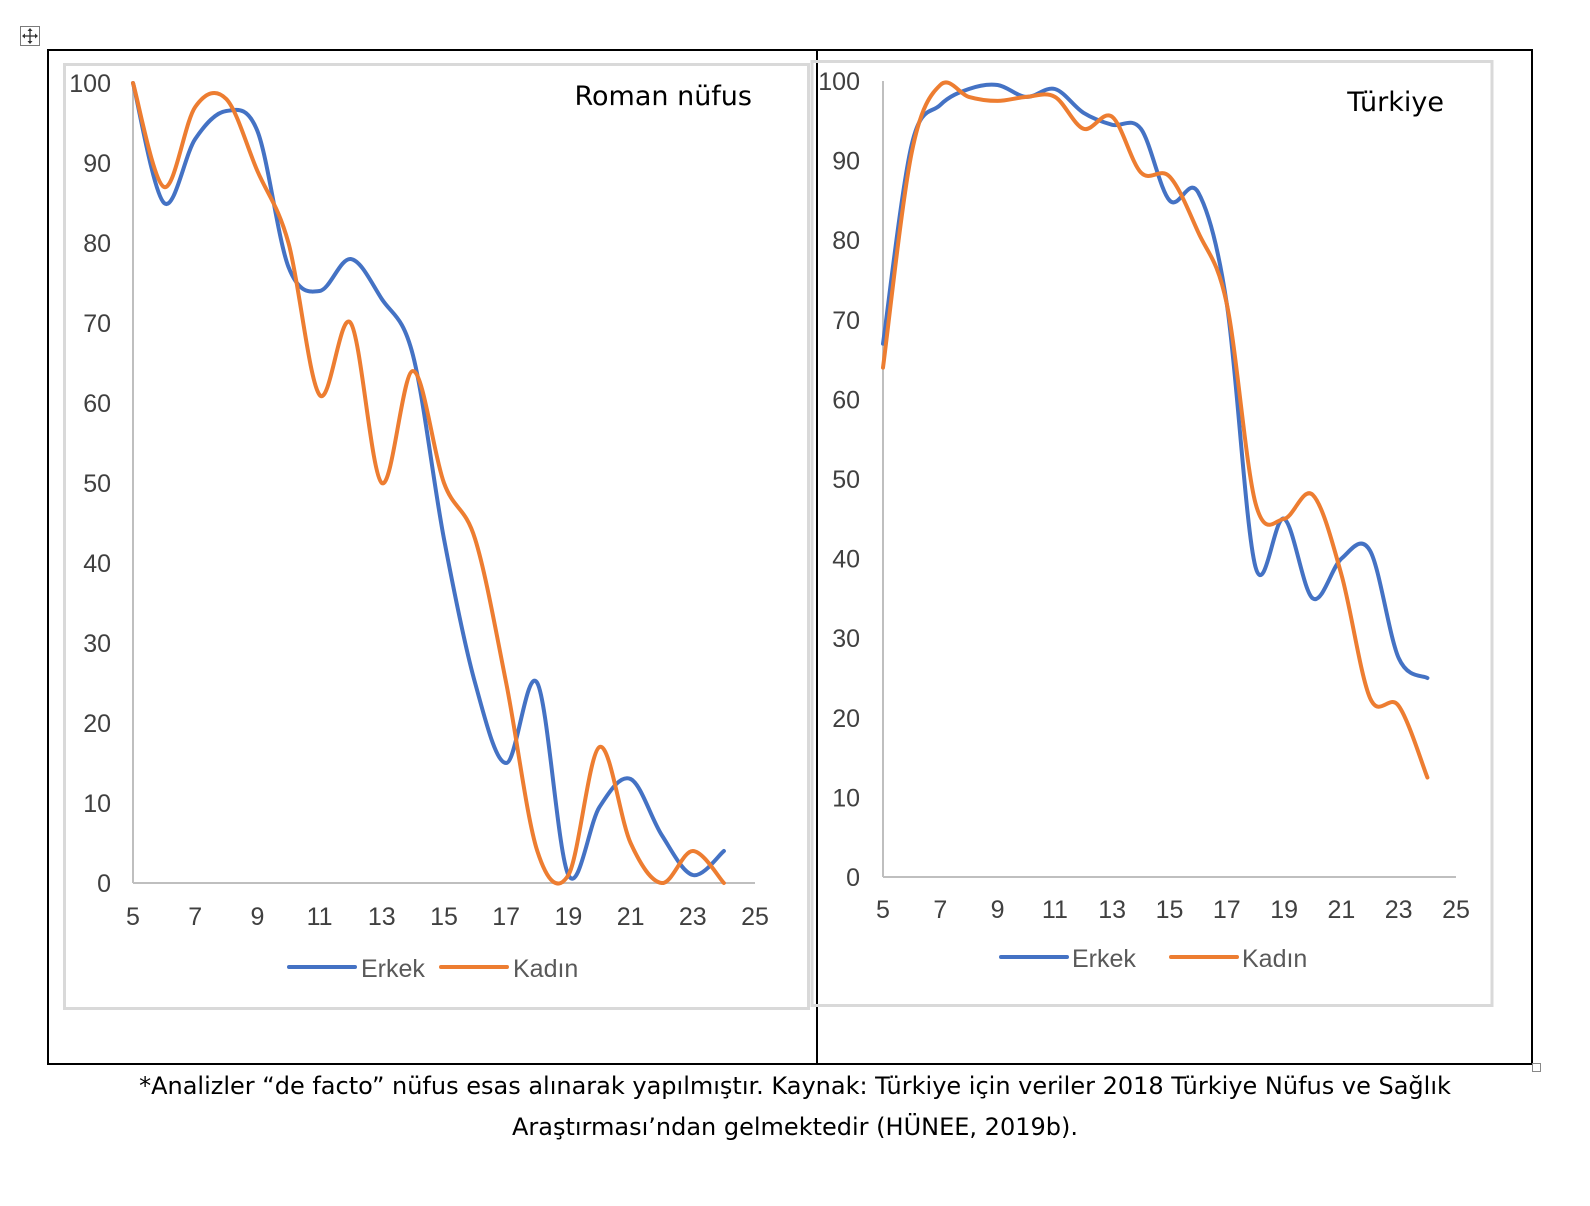 The image size is (1590, 1206). What do you see at coordinates (817, 557) in the screenshot?
I see `table-column-divider` at bounding box center [817, 557].